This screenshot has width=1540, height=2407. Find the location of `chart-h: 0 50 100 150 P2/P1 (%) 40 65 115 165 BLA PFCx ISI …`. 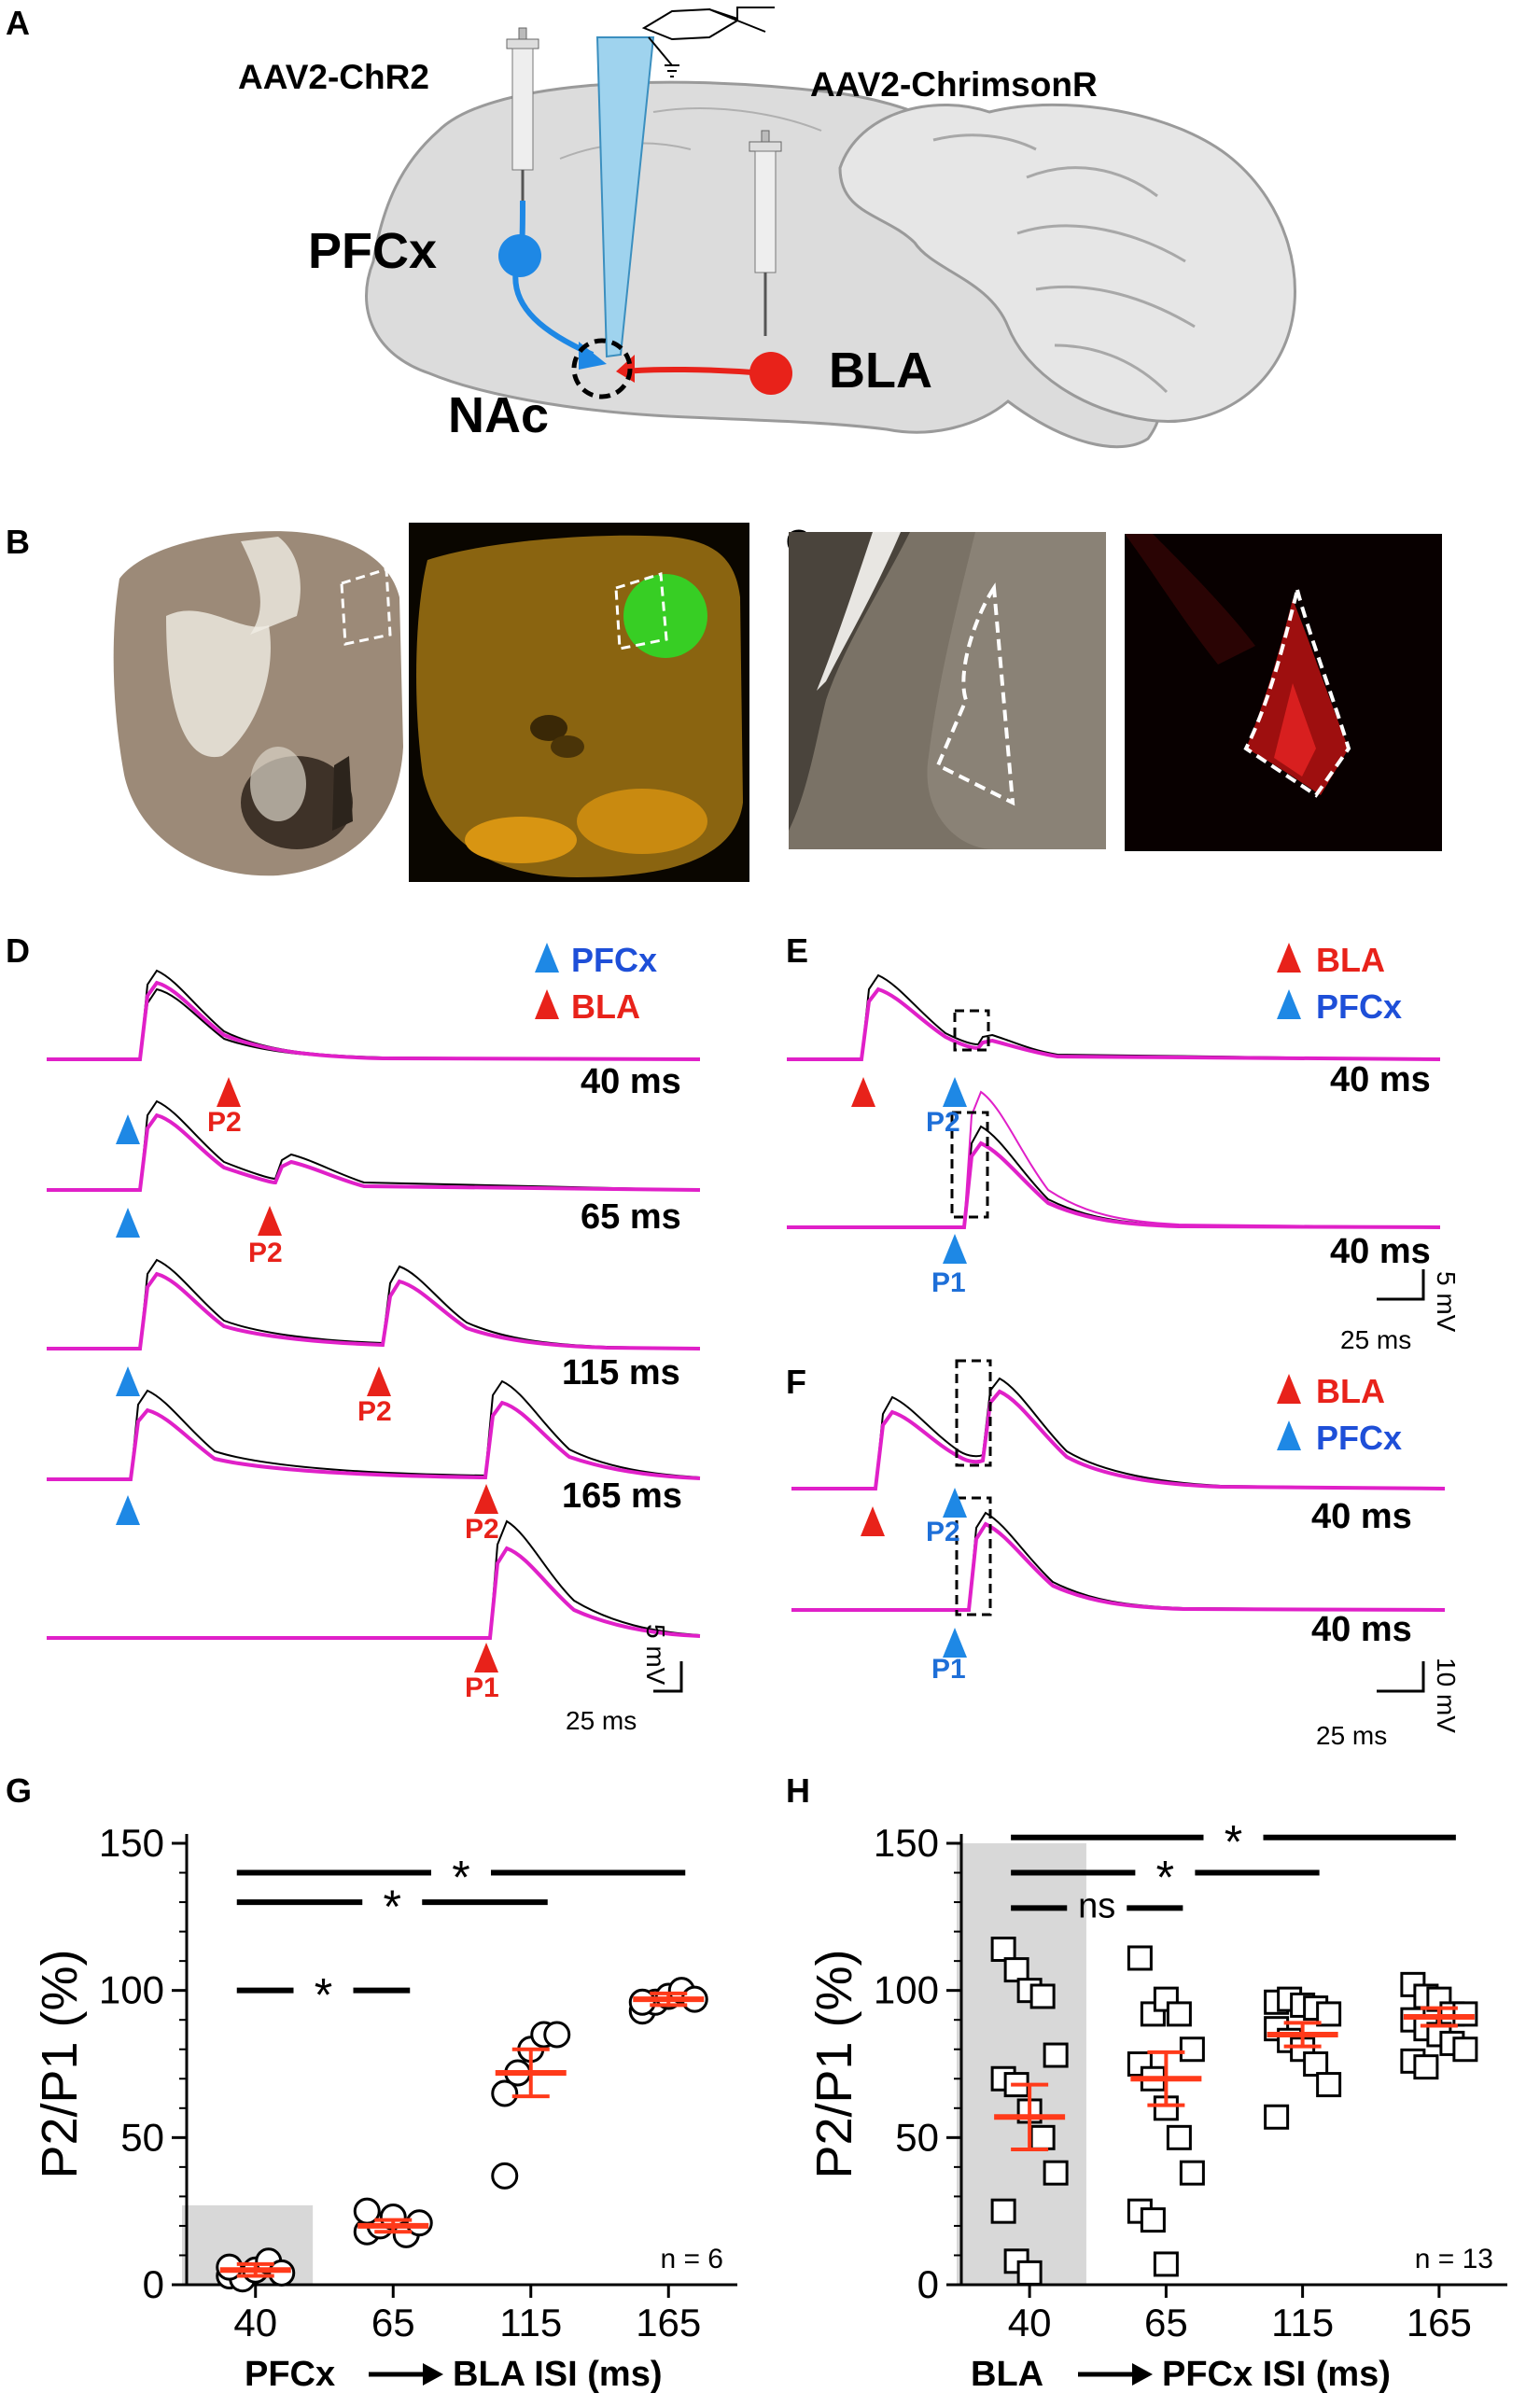

chart-h: 0 50 100 150 P2/P1 (%) 40 65 115 165 BLA PFCx ISI … is located at coordinates (1156, 2105).